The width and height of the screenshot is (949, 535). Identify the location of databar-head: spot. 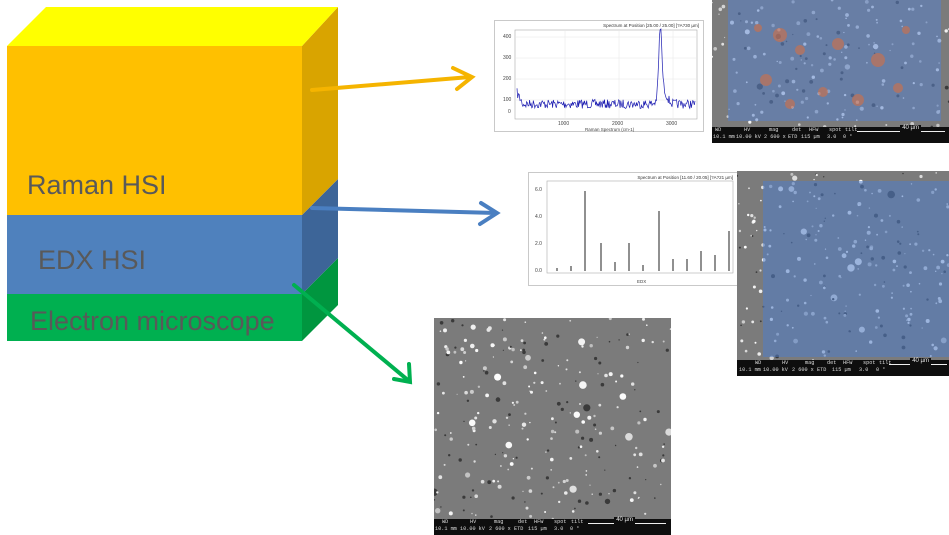
(869, 363).